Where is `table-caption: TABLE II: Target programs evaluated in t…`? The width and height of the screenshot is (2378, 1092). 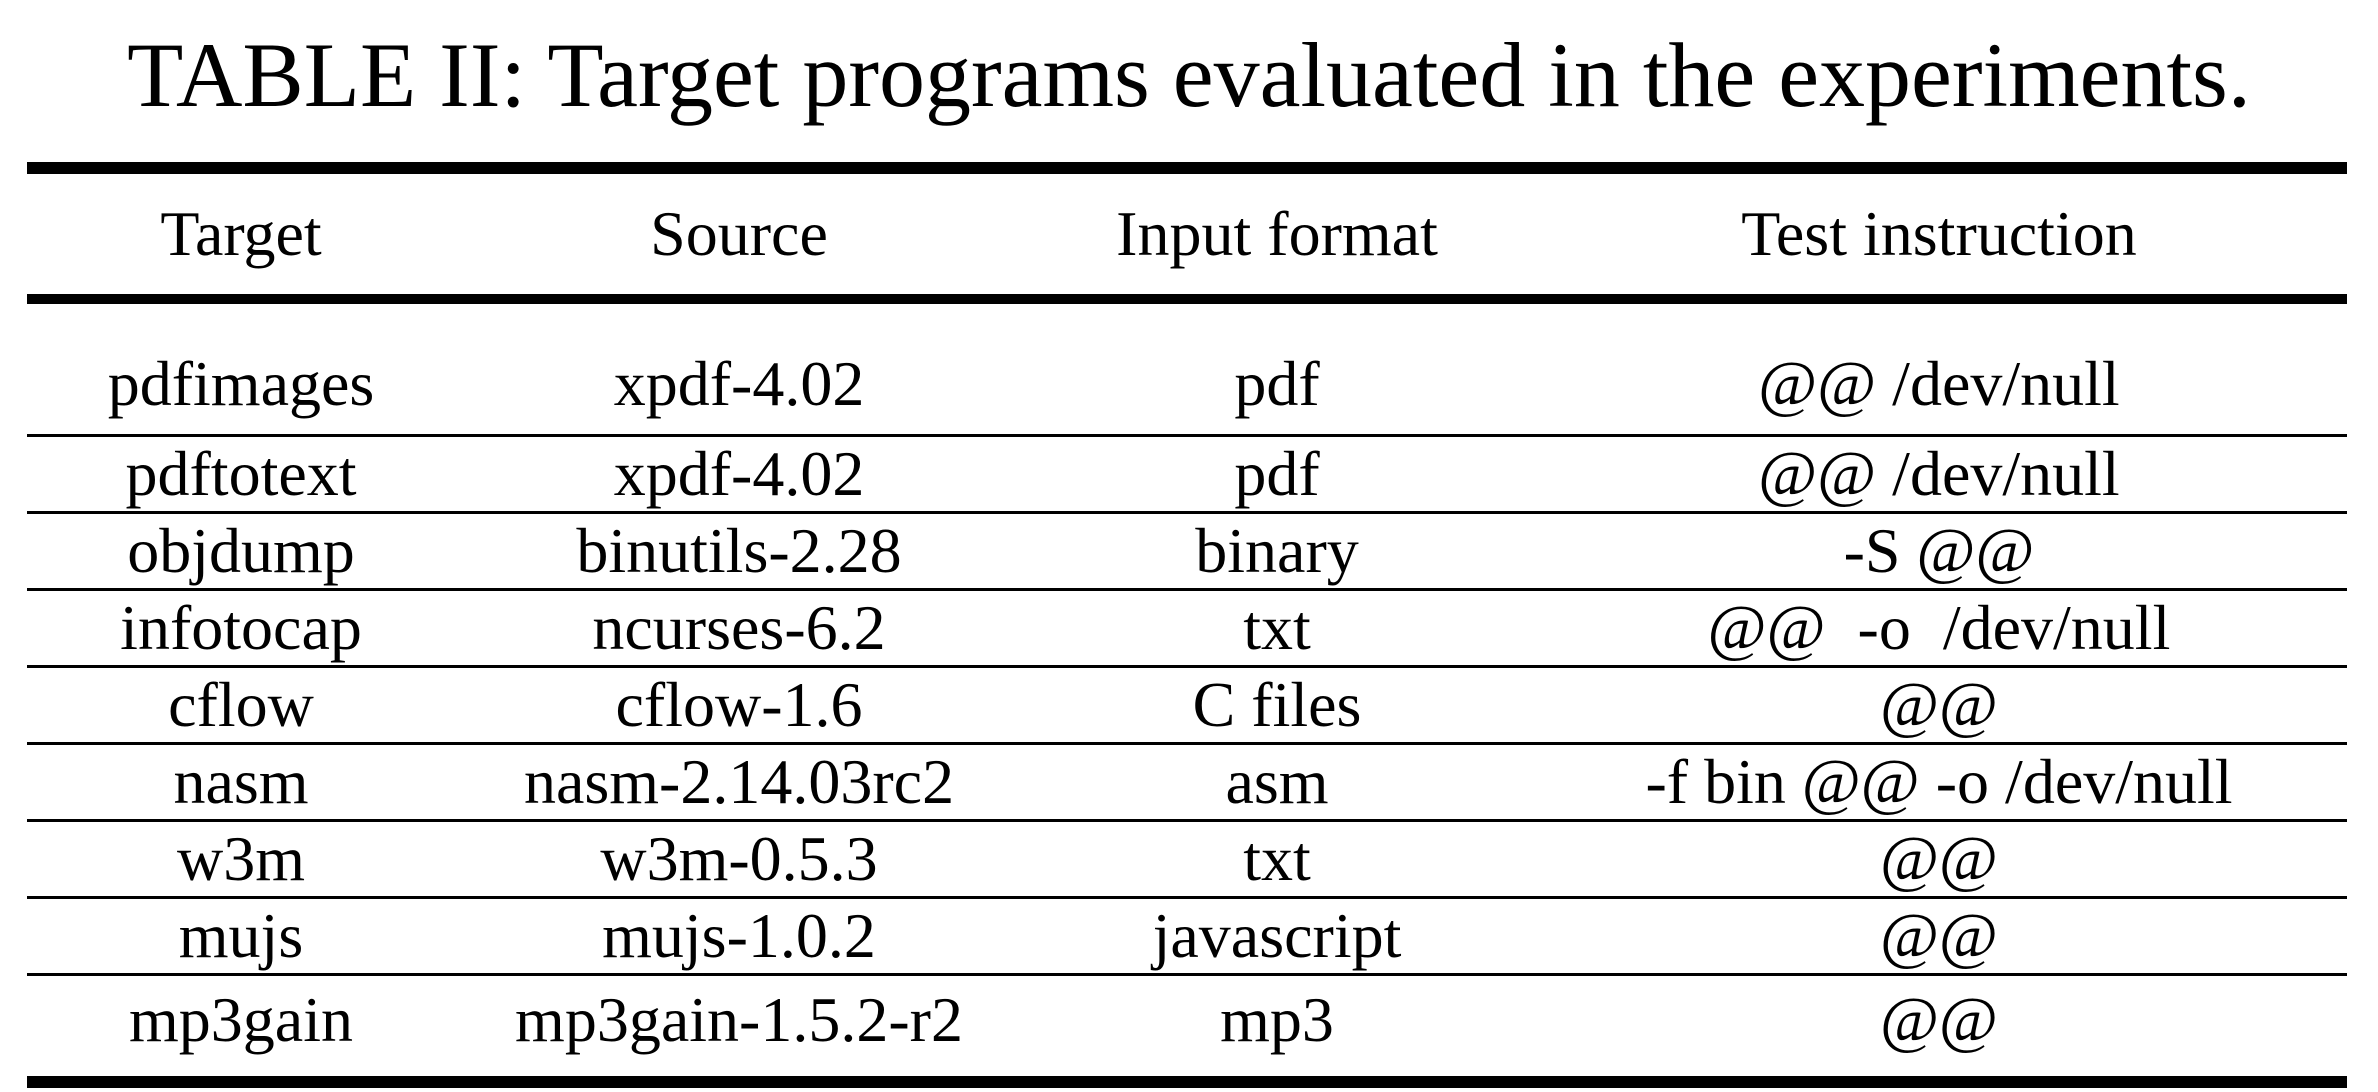 table-caption: TABLE II: Target programs evaluated in t… is located at coordinates (1189, 75).